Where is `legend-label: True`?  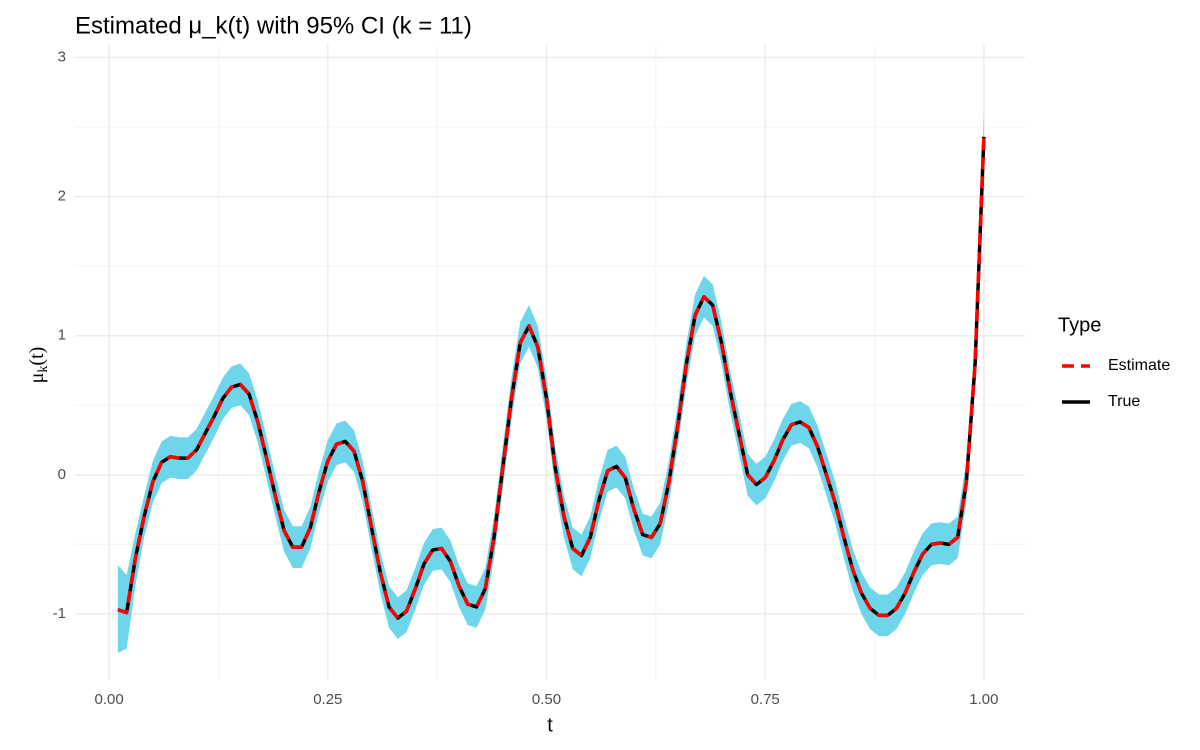 legend-label: True is located at coordinates (1124, 401).